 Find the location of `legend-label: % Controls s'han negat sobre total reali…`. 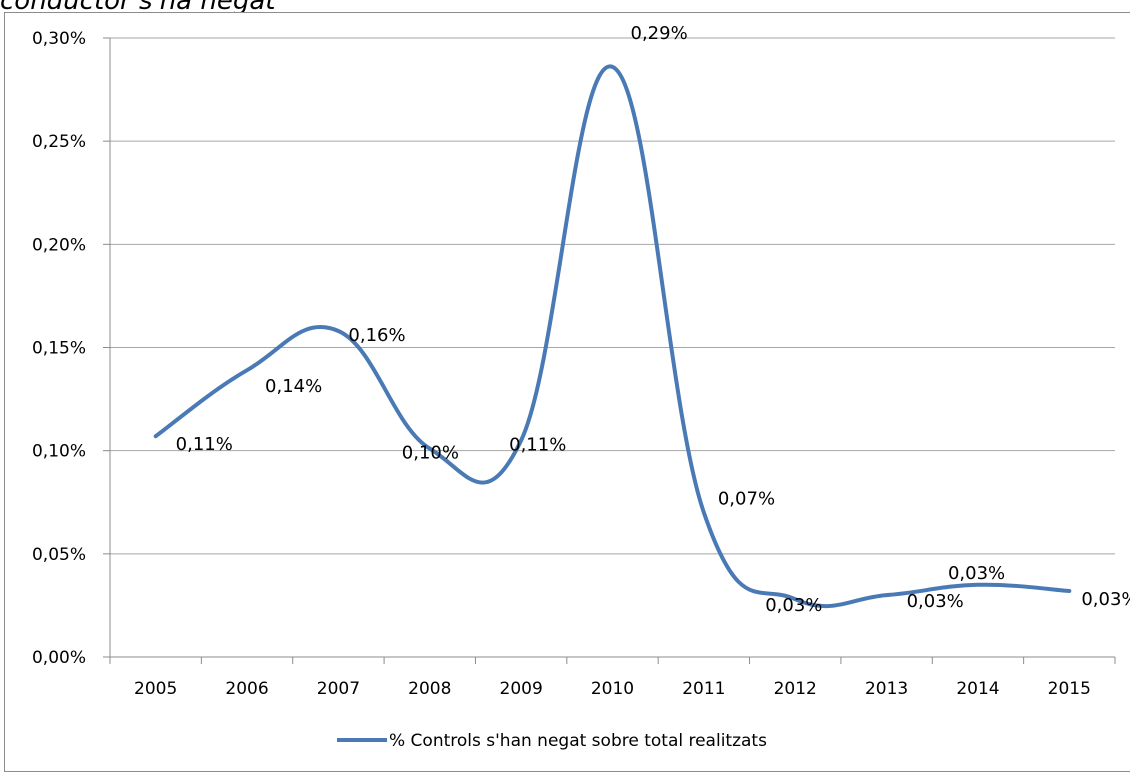

legend-label: % Controls s'han negat sobre total reali… is located at coordinates (578, 741).